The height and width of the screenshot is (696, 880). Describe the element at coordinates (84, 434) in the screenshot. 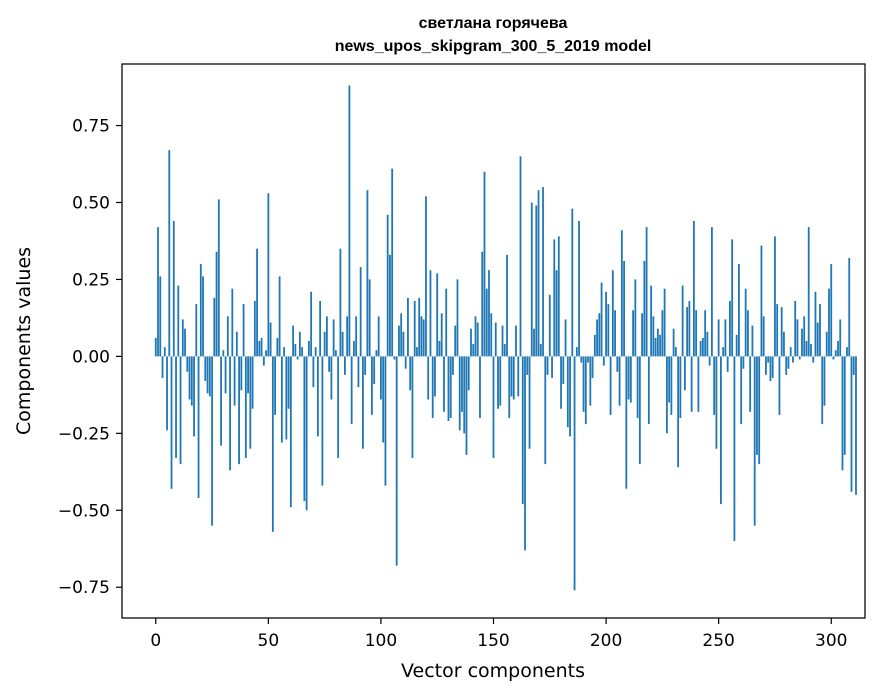

I see `y-tick-label-2: −0.25` at that location.